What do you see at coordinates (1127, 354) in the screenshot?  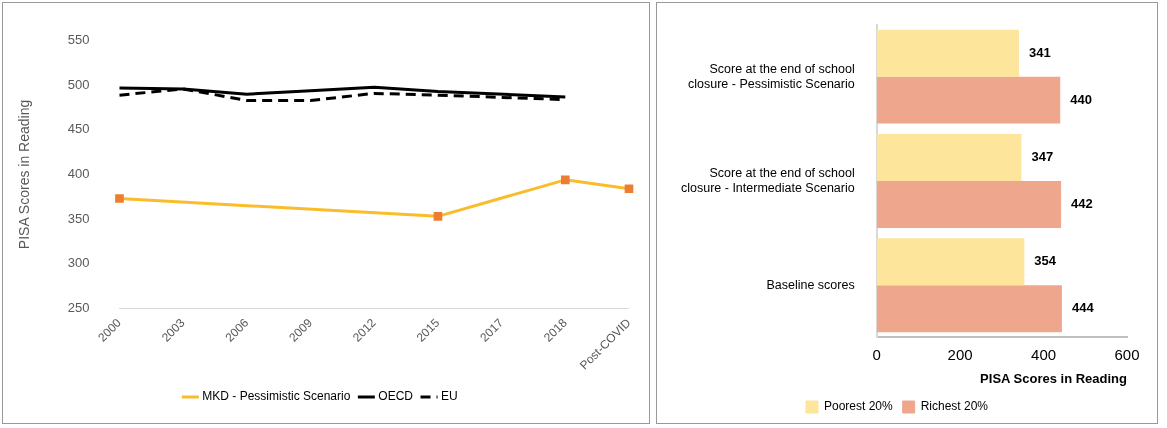 I see `x-tick-label: 600` at bounding box center [1127, 354].